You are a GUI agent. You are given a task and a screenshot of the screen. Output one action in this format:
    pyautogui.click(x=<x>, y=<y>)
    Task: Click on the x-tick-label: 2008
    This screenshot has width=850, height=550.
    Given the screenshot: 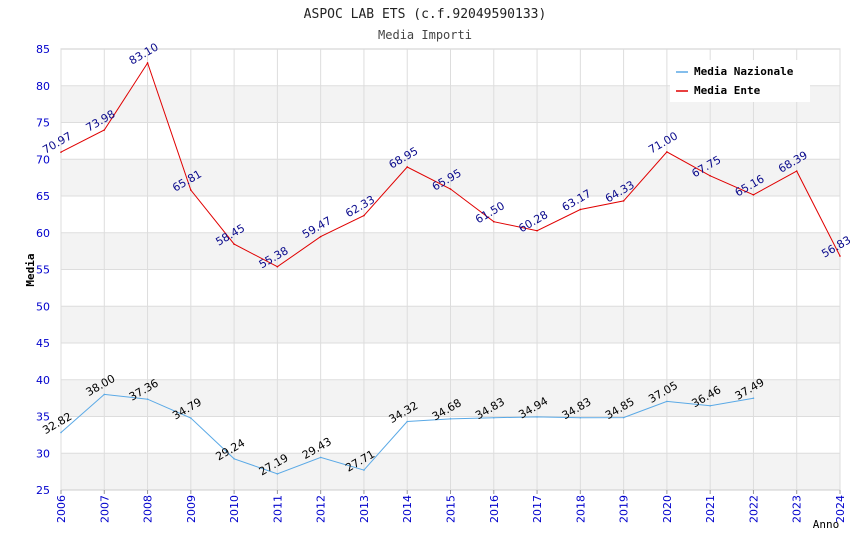 What is the action you would take?
    pyautogui.click(x=148, y=509)
    